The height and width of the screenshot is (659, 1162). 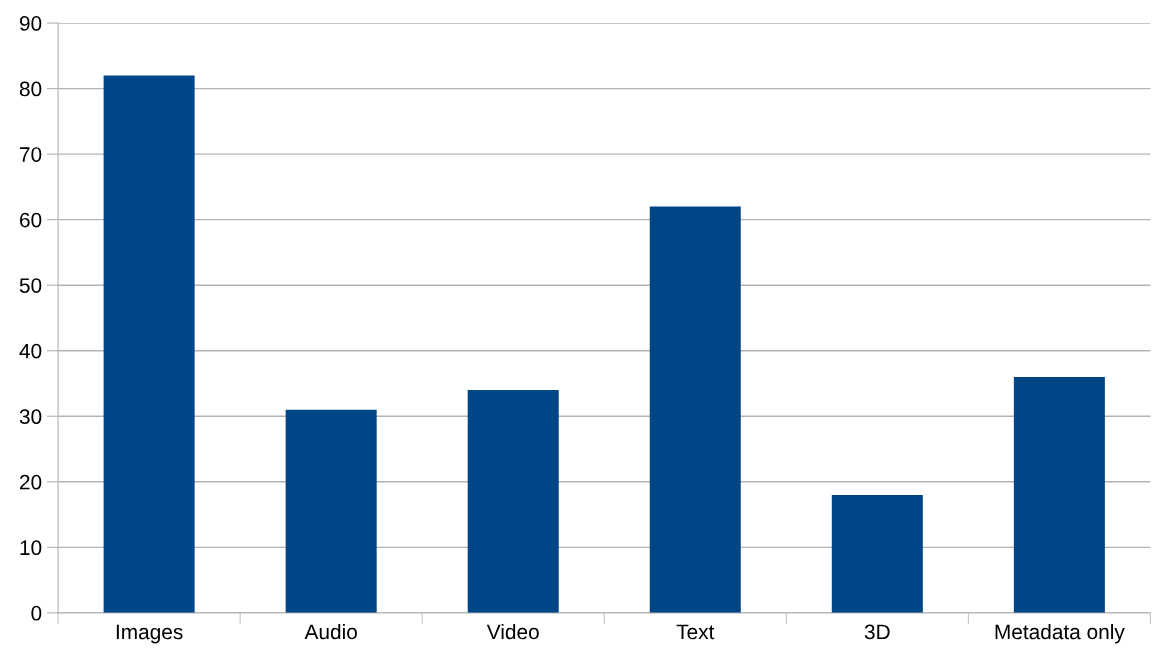 I want to click on y-tick-label: 40, so click(x=30, y=351).